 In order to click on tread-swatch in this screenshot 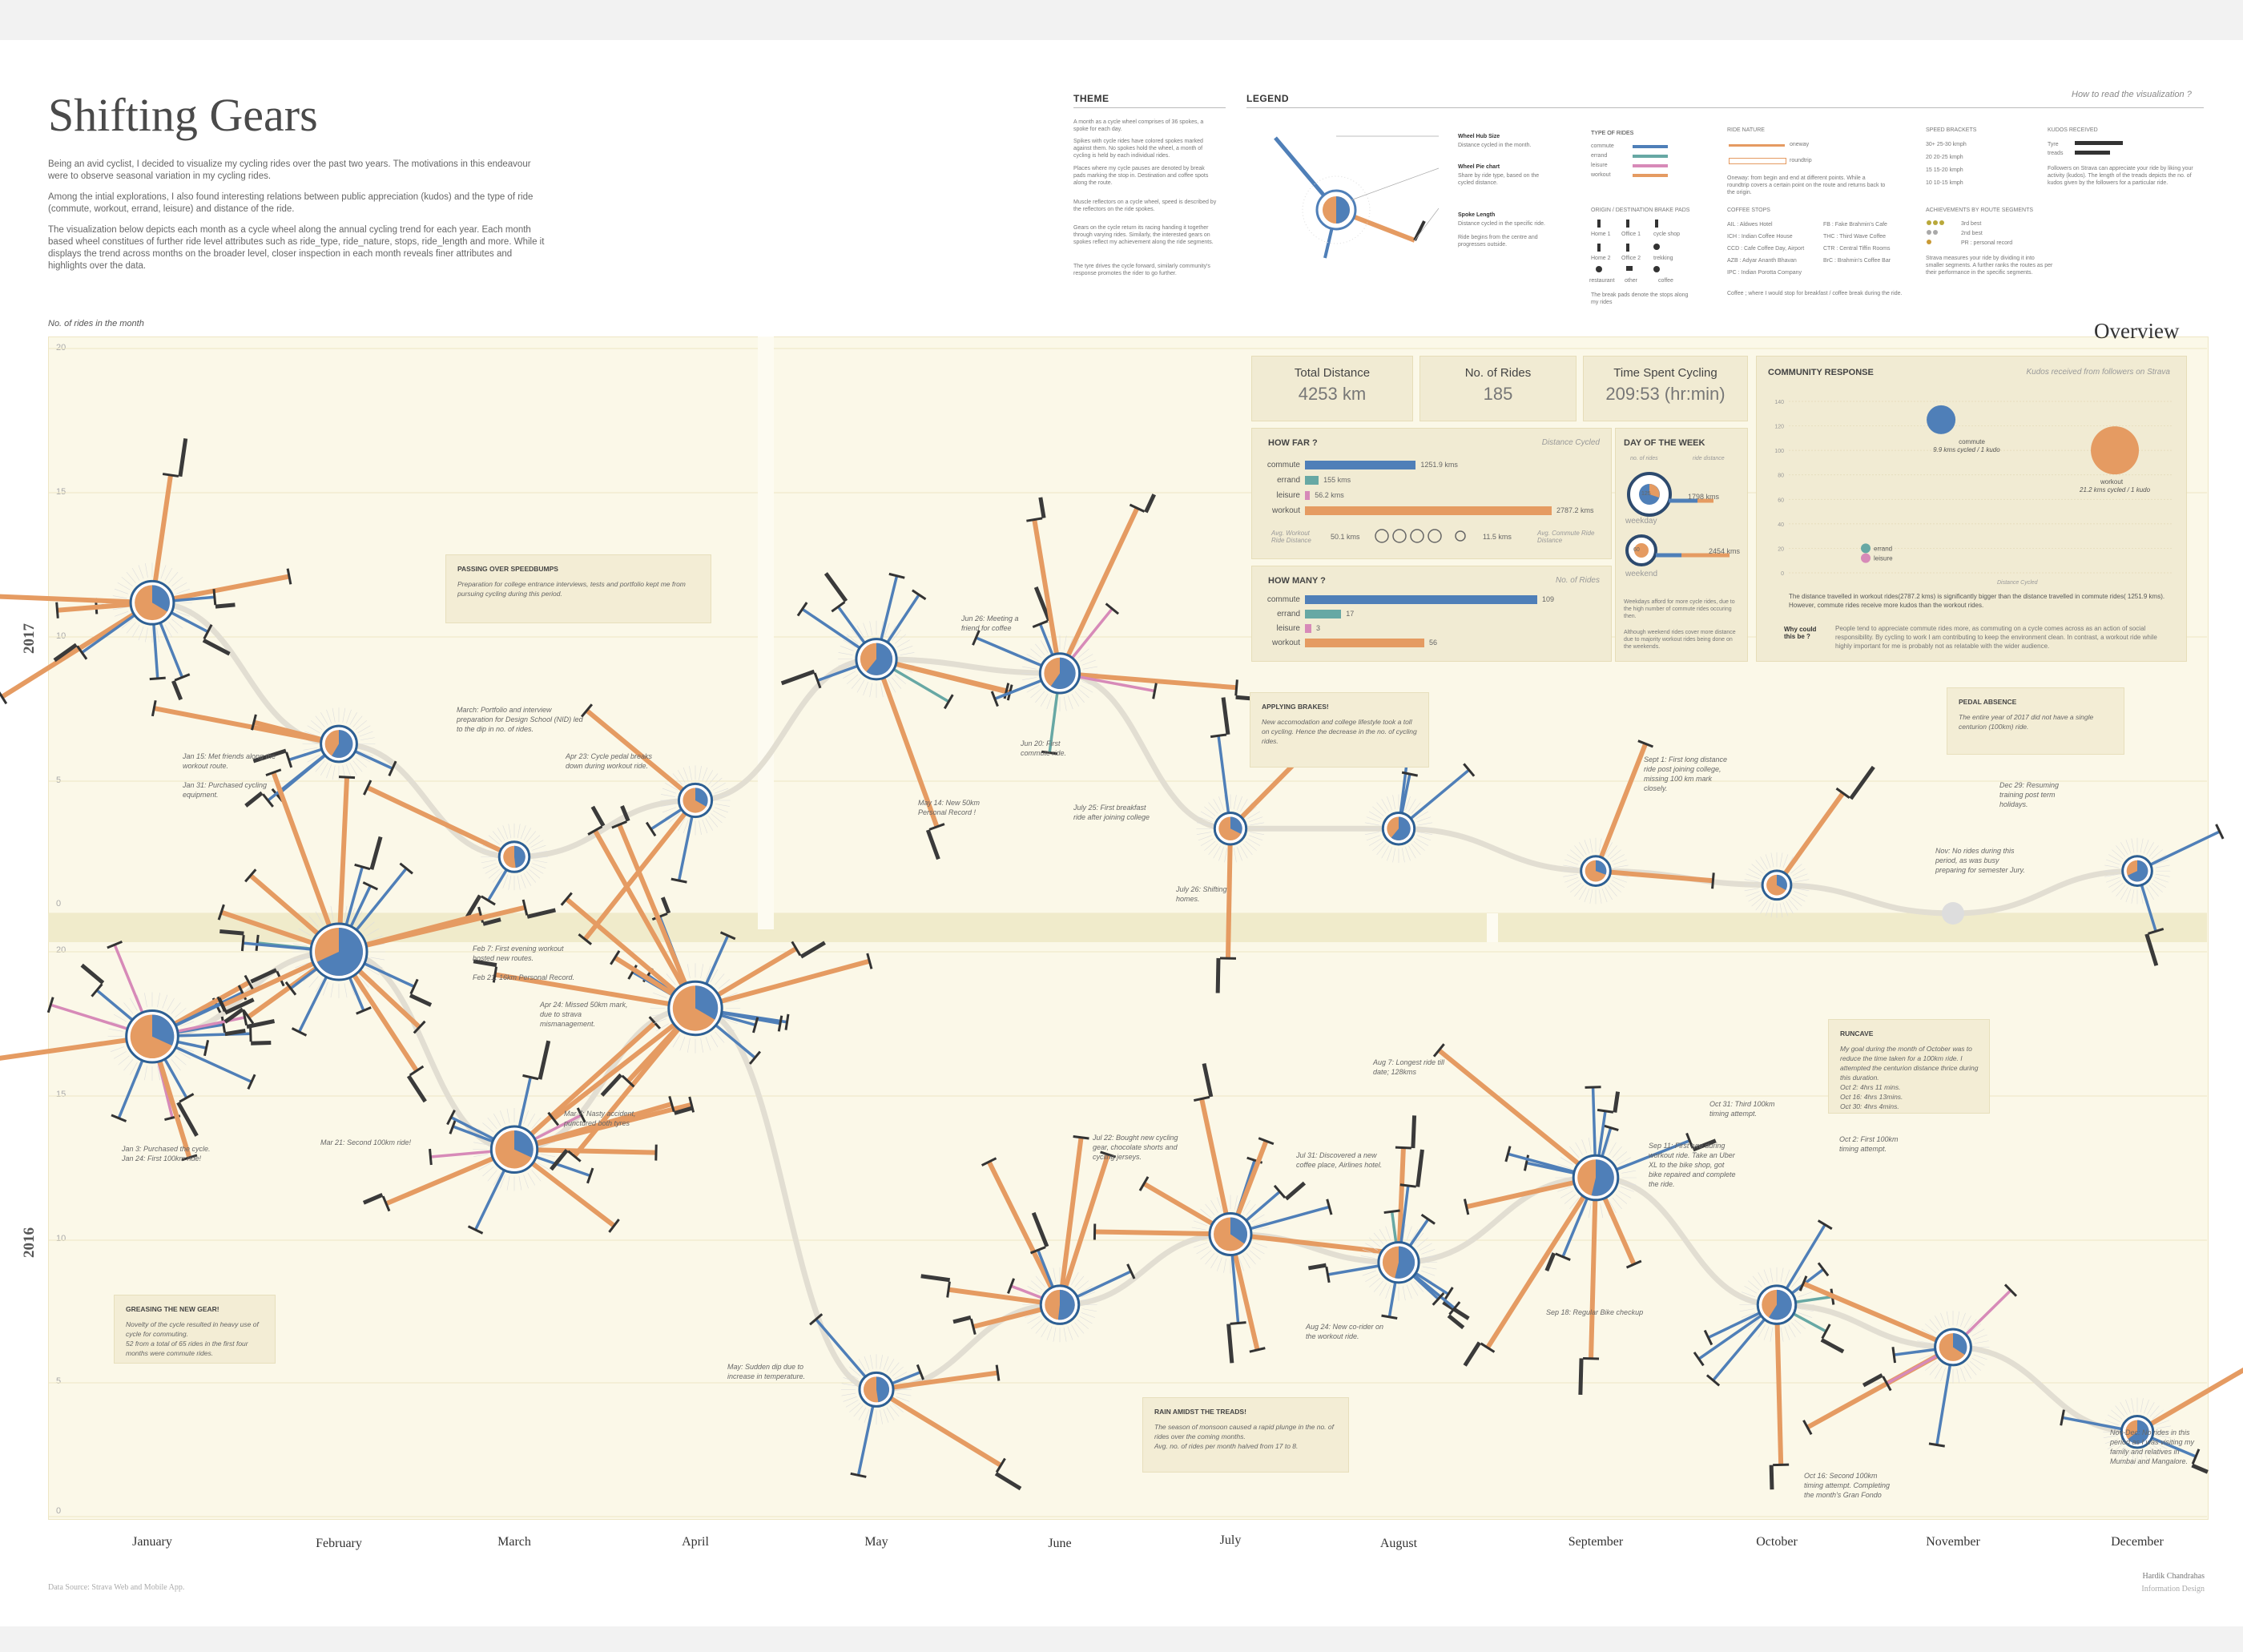, I will do `click(2099, 143)`.